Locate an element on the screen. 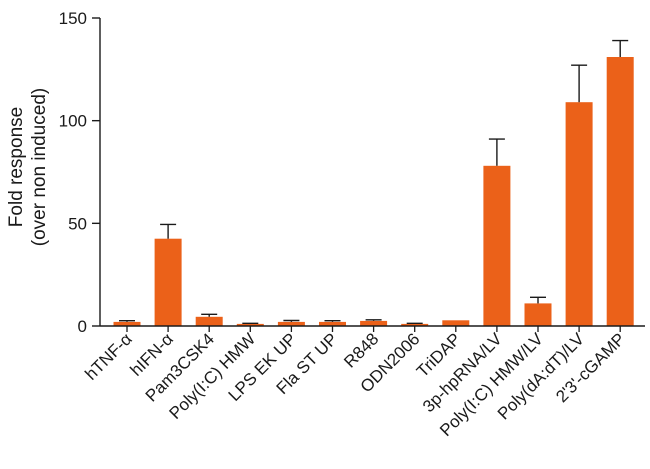 The image size is (650, 469). y-axis-title-line-2: (over non induced) is located at coordinates (39, 167).